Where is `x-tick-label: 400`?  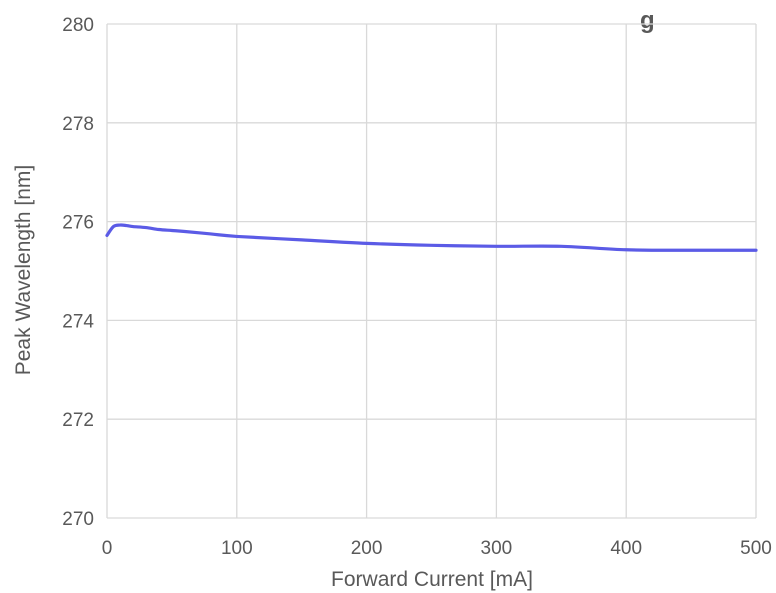
x-tick-label: 400 is located at coordinates (626, 548).